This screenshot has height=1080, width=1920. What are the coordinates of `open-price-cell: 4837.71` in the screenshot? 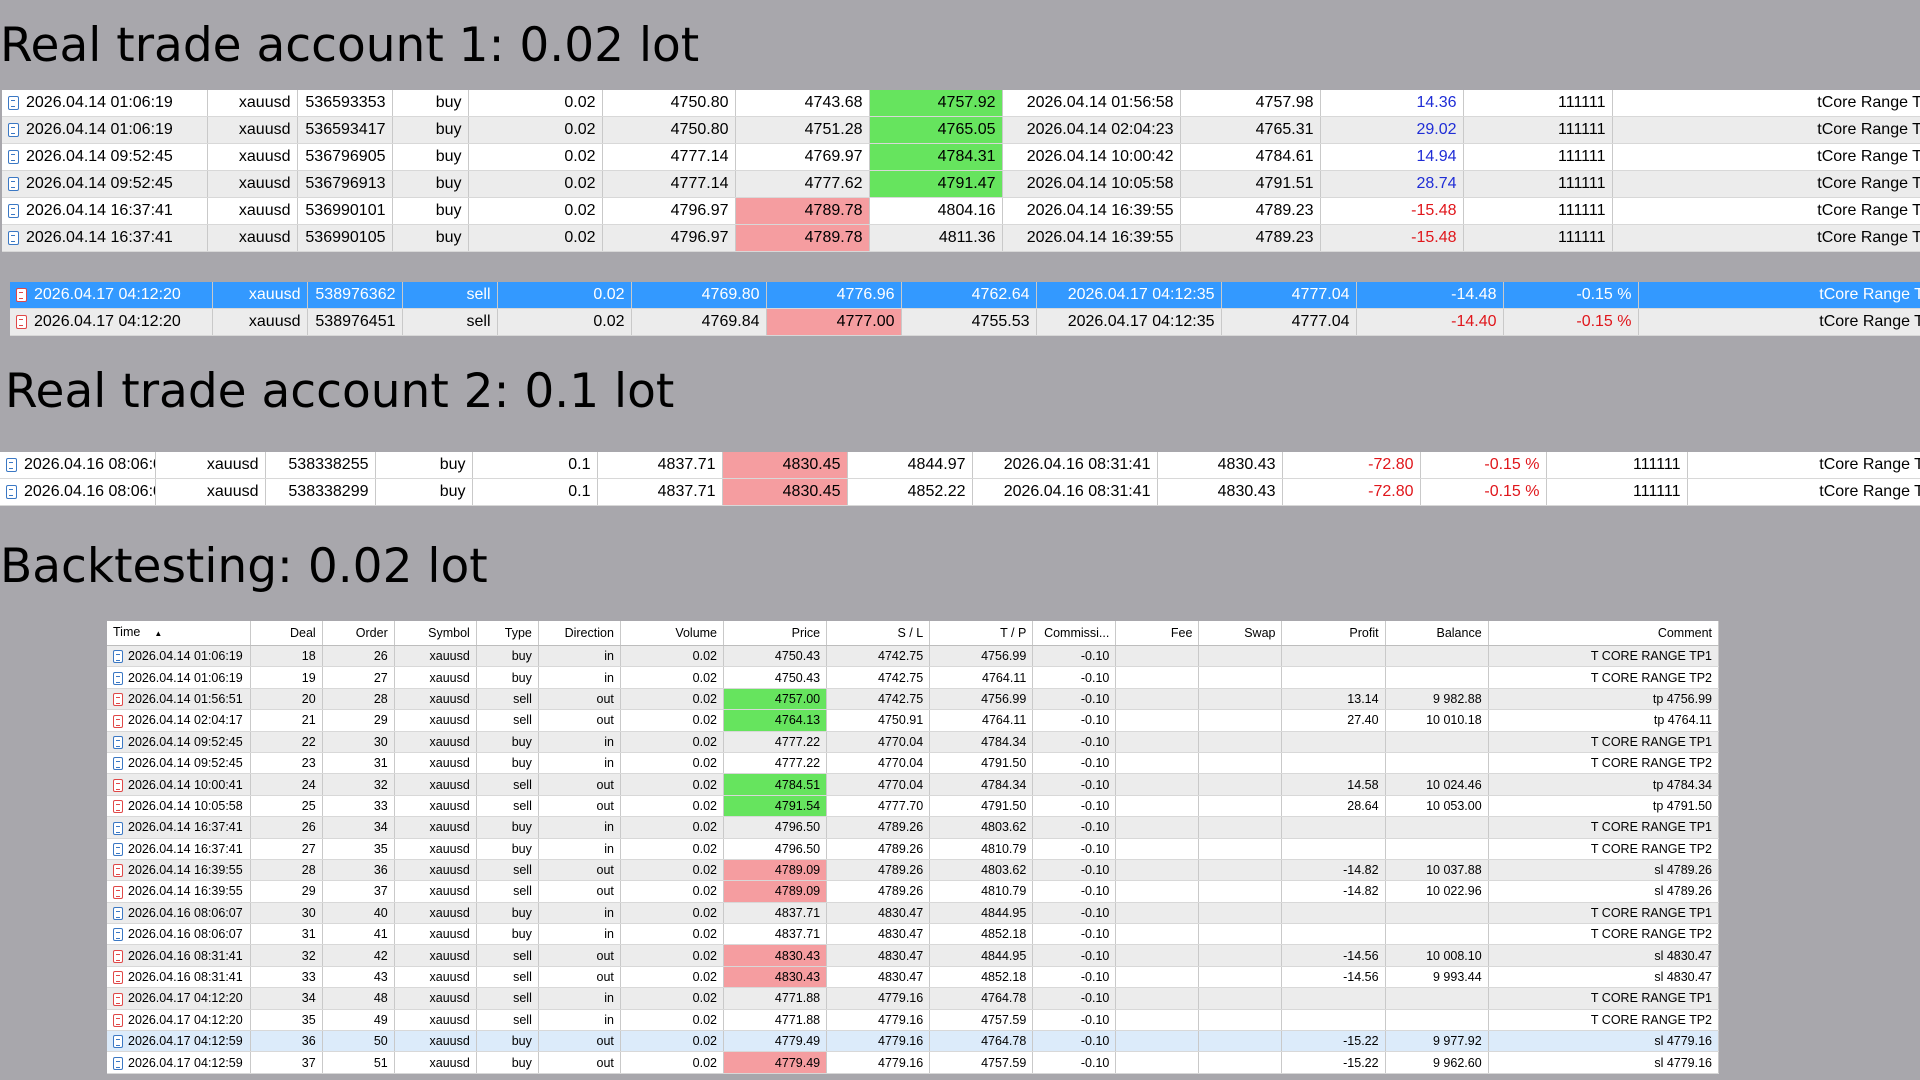 It's located at (660, 492).